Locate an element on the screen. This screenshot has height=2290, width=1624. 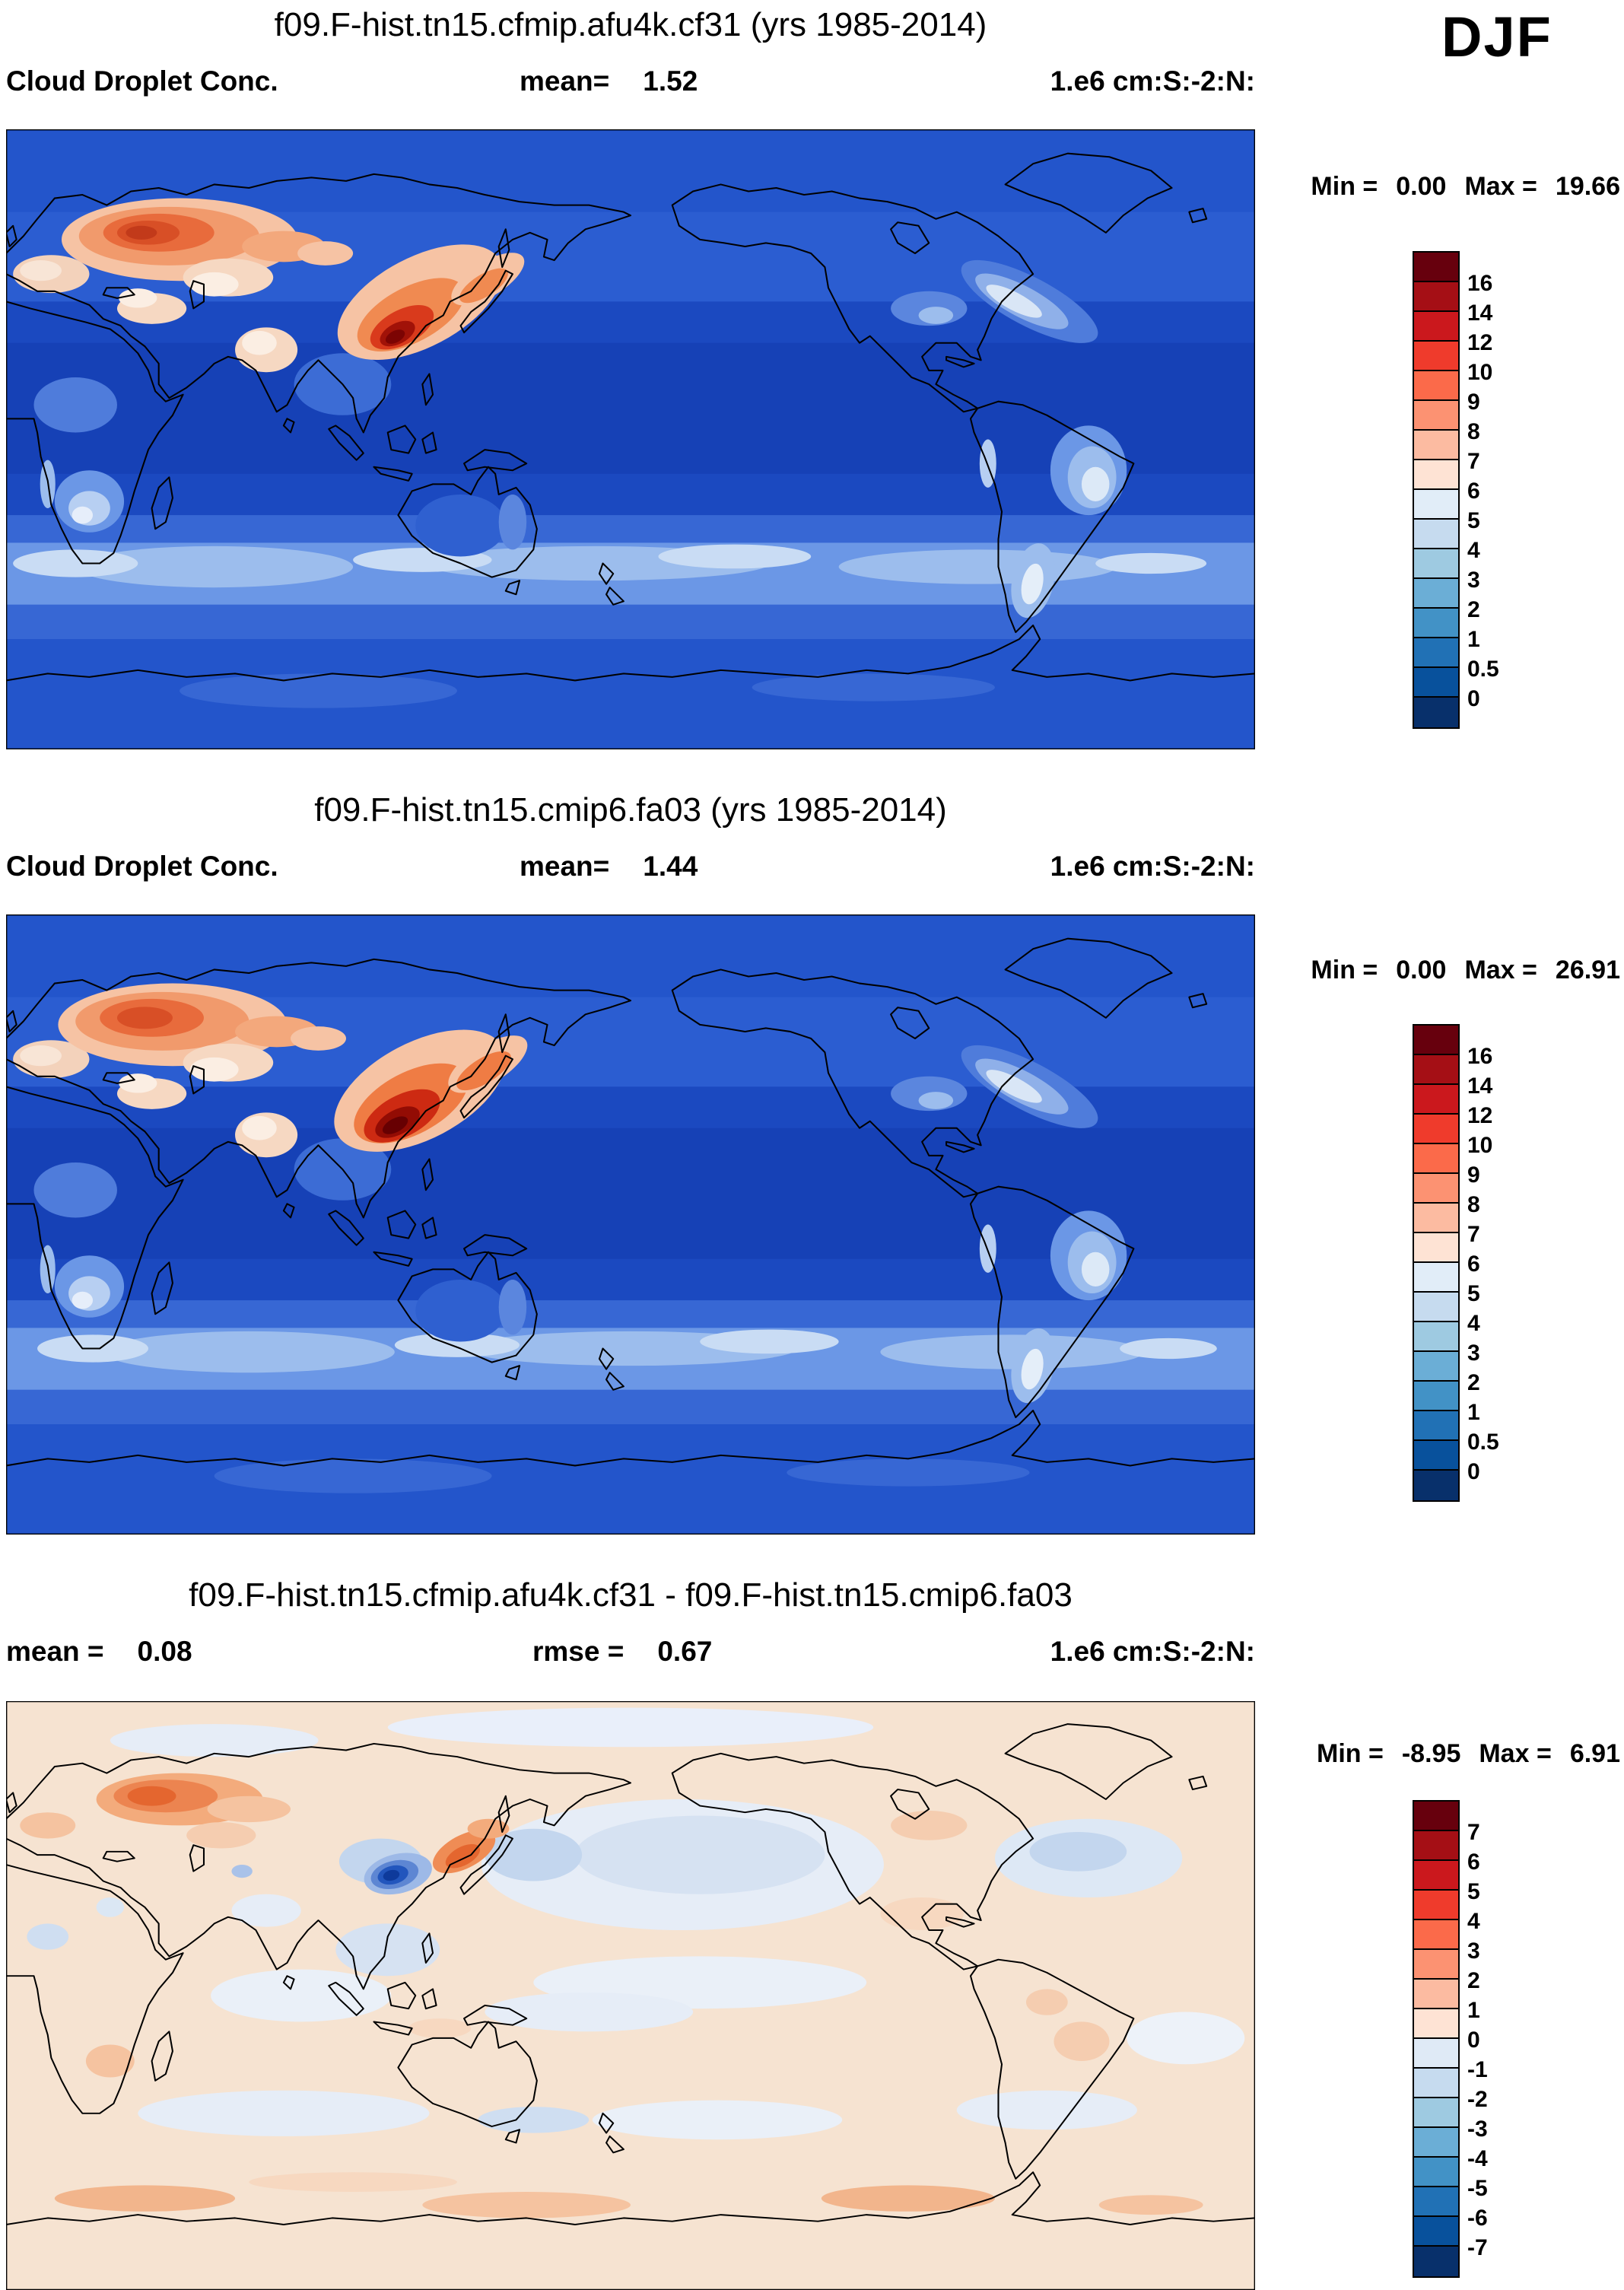
colorbar-tick-label: -5 is located at coordinates (1477, 2188).